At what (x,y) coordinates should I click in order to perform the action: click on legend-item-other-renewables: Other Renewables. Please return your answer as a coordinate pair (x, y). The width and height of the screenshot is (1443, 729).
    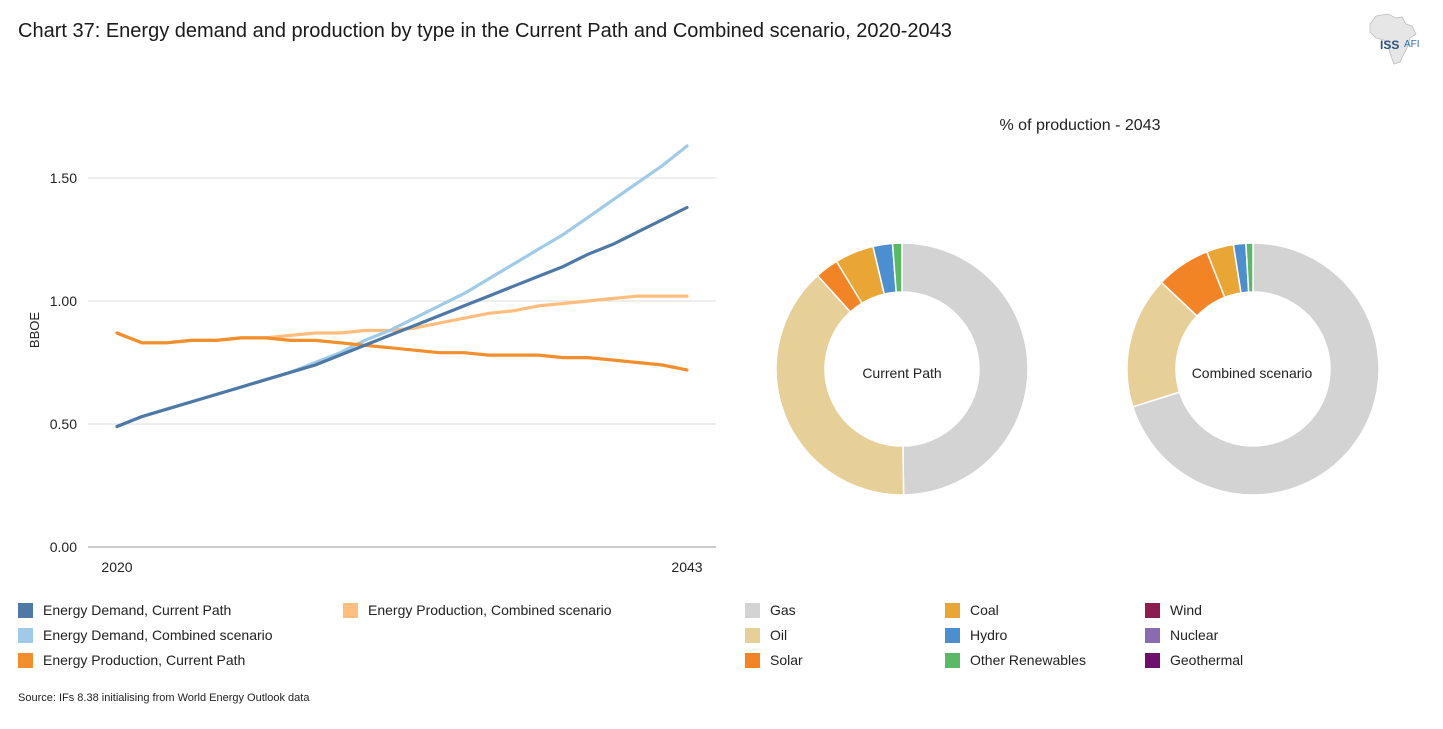
    Looking at the image, I should click on (1015, 660).